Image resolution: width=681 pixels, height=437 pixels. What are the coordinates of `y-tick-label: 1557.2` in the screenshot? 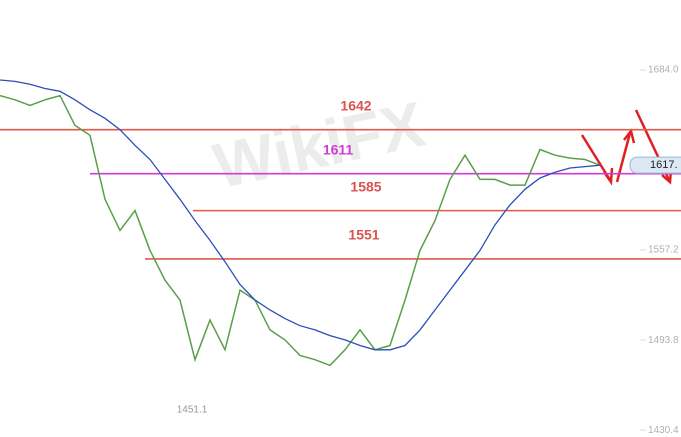 It's located at (663, 250).